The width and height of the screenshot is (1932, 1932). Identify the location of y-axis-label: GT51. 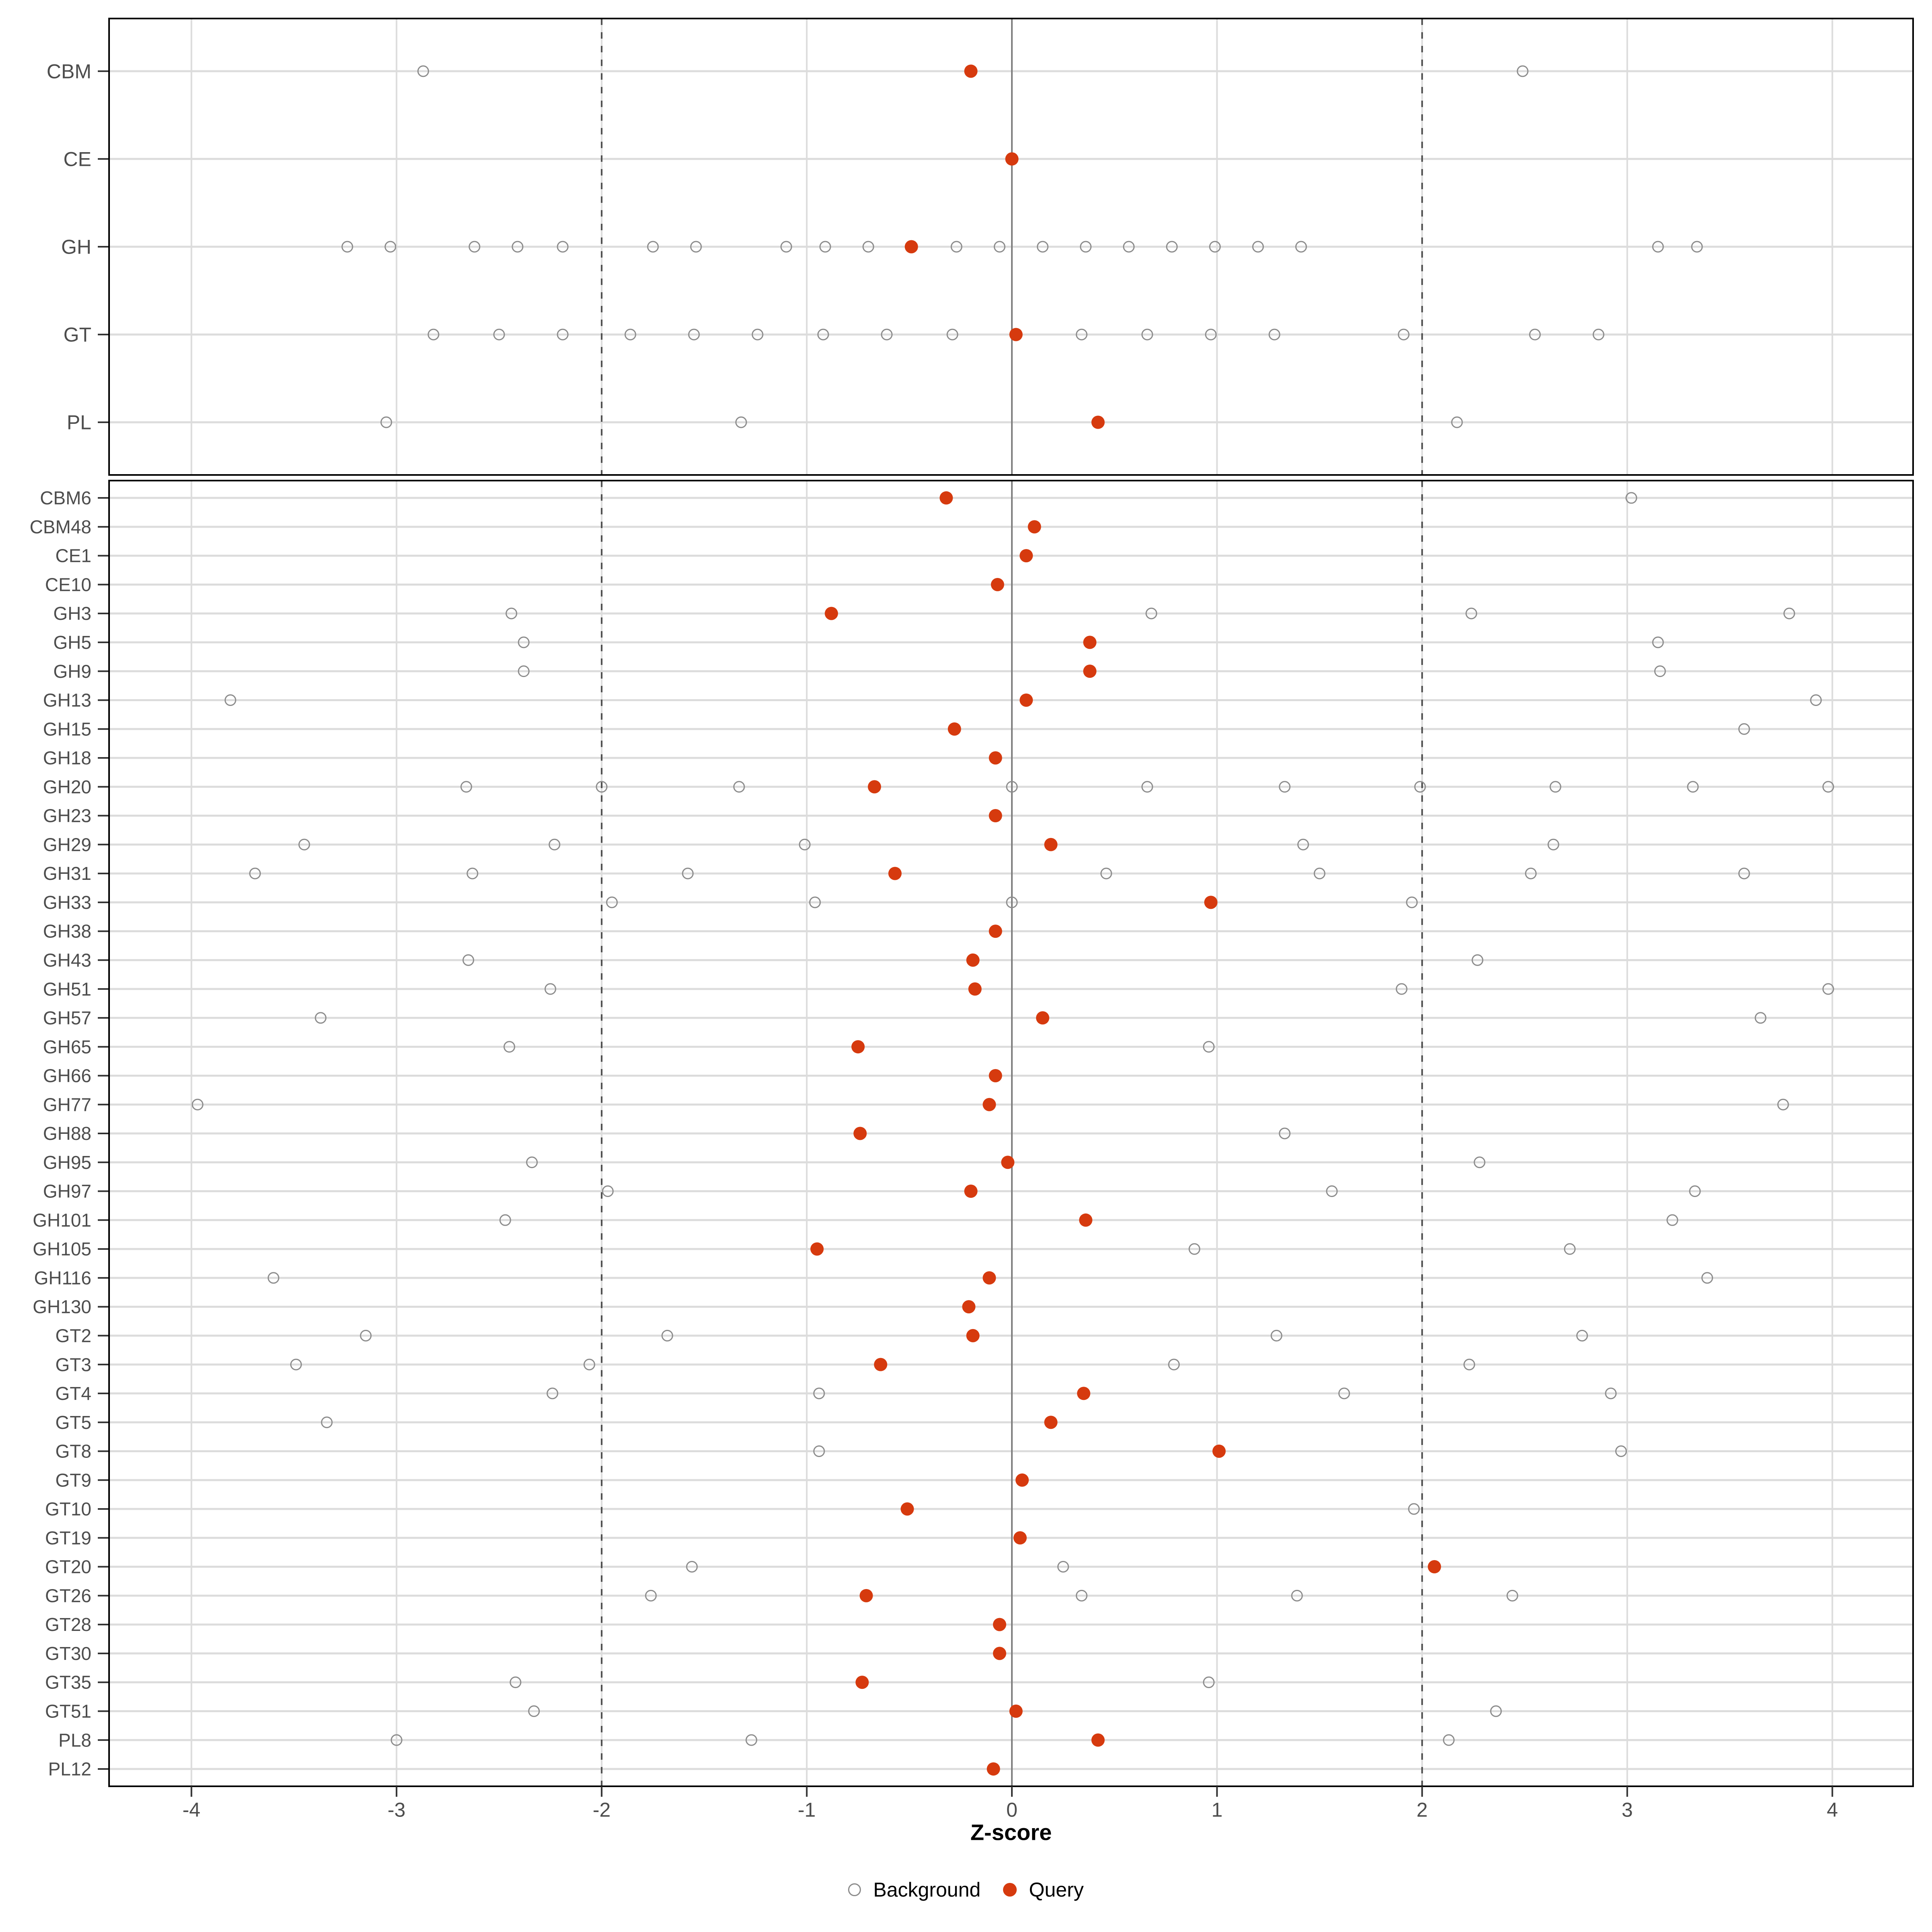
(68, 1711).